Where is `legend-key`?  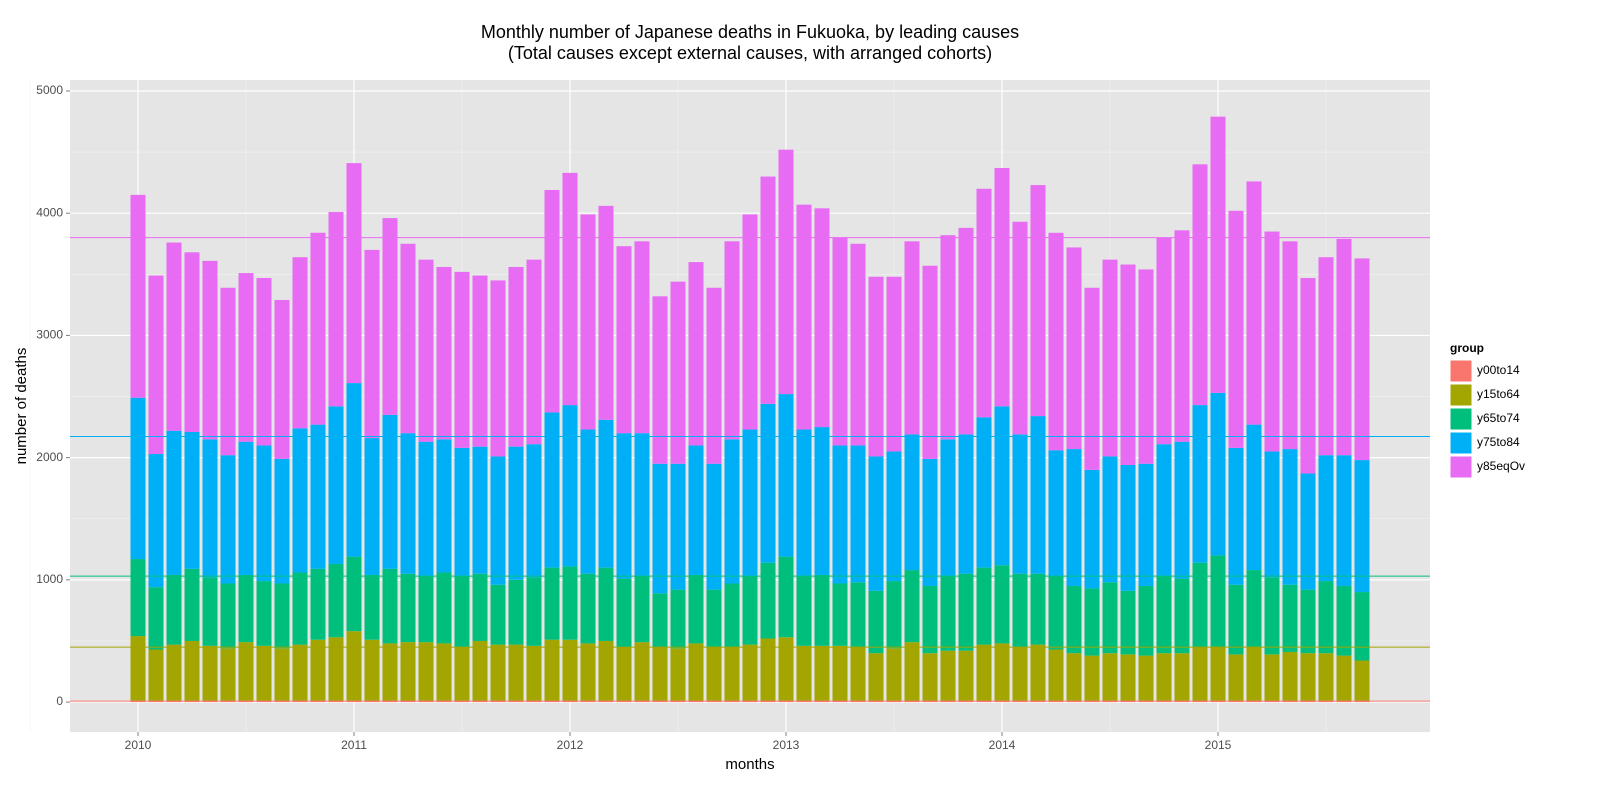
legend-key is located at coordinates (1461, 395).